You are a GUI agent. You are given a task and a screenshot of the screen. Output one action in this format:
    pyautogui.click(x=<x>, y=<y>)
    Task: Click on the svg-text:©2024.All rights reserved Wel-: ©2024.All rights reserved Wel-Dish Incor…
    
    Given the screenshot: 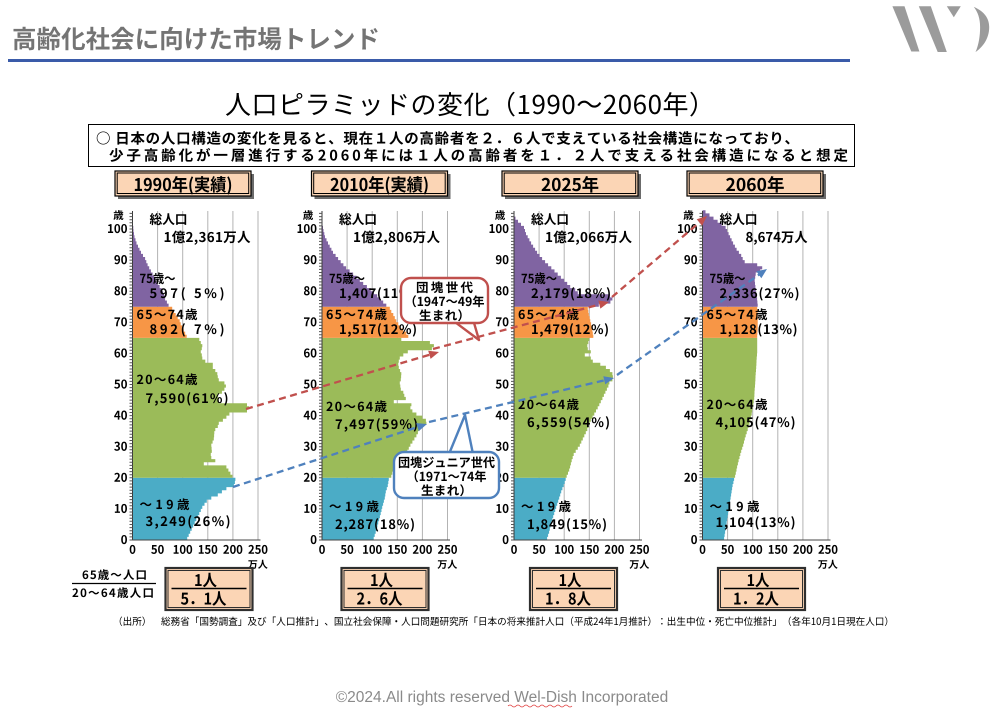 What is the action you would take?
    pyautogui.click(x=502, y=697)
    